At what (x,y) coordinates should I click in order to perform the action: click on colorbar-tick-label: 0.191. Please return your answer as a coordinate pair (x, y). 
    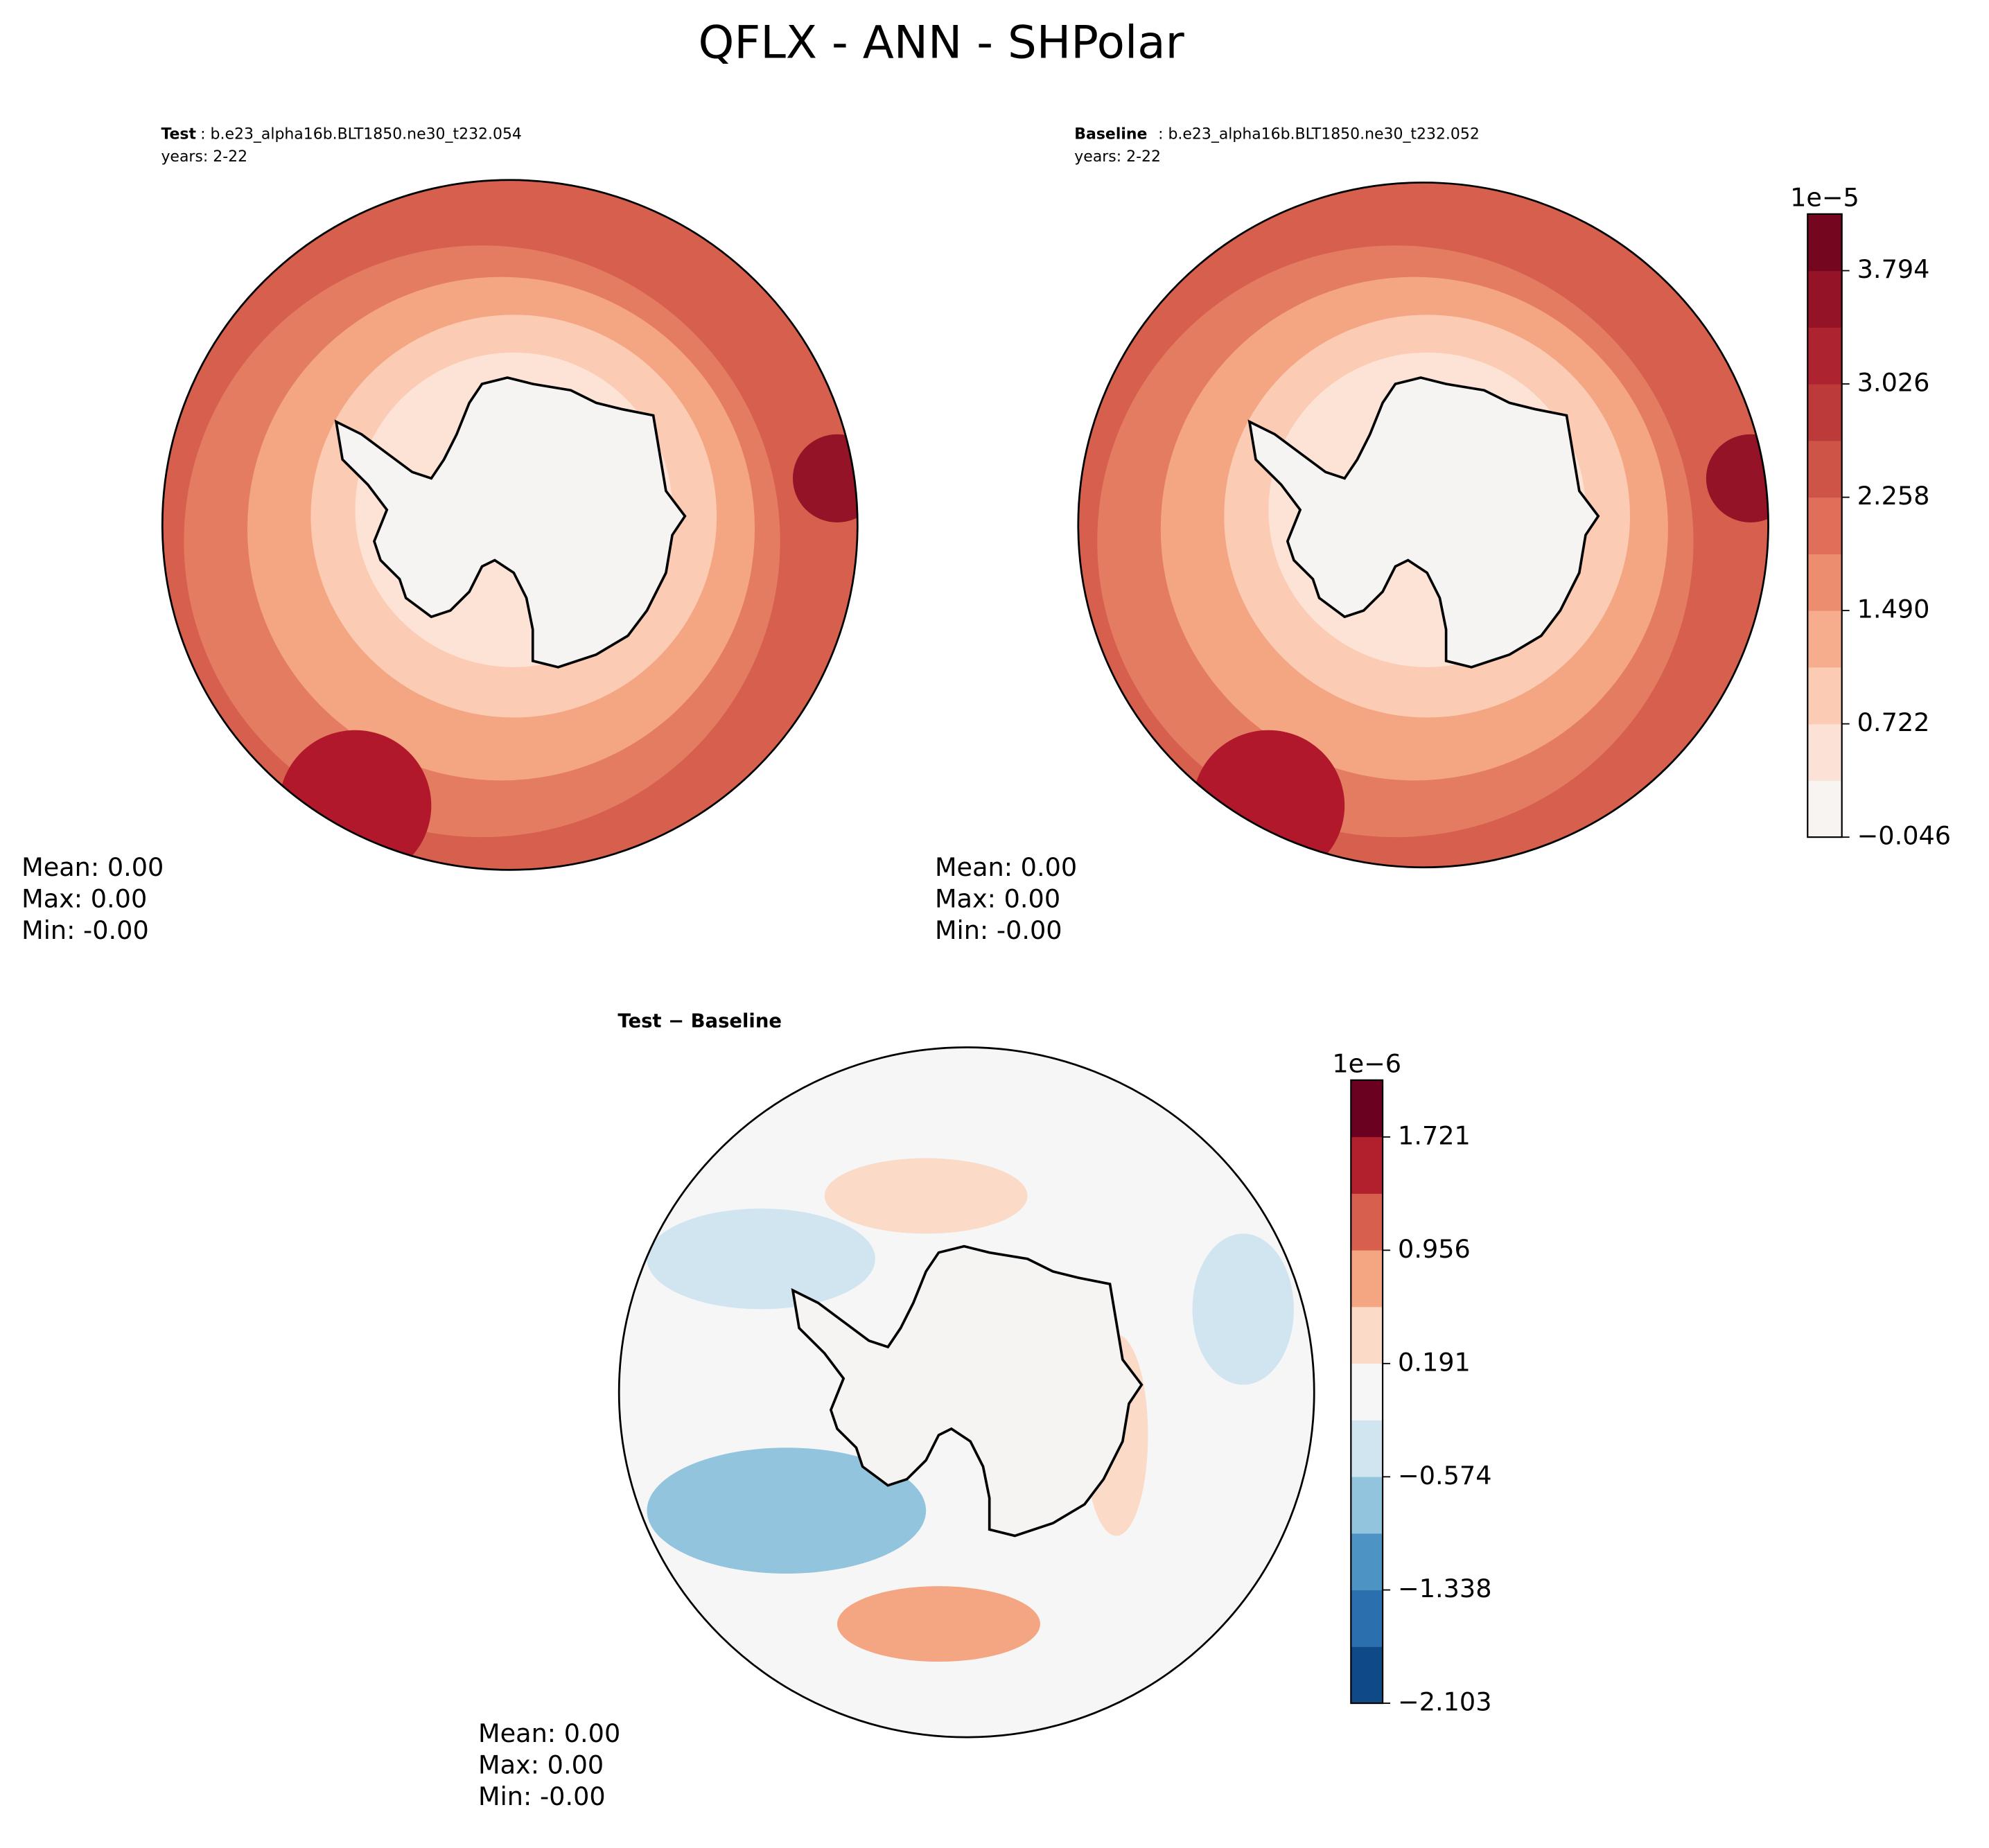
    Looking at the image, I should click on (1434, 1362).